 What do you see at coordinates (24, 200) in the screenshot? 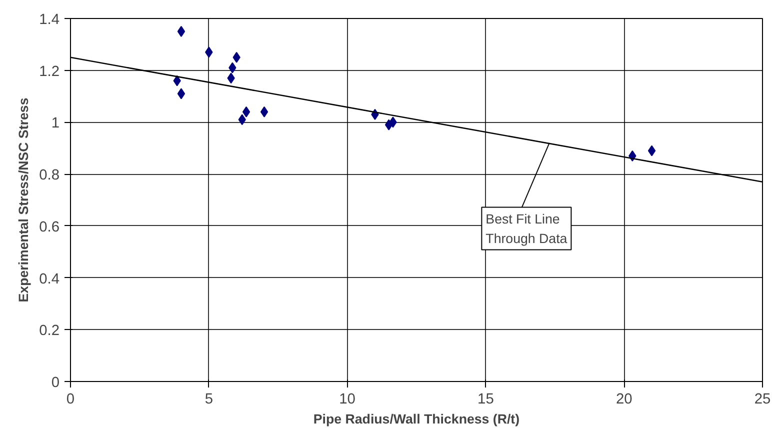
I see `y-axis-title: Experimental Stress/NSC Stress` at bounding box center [24, 200].